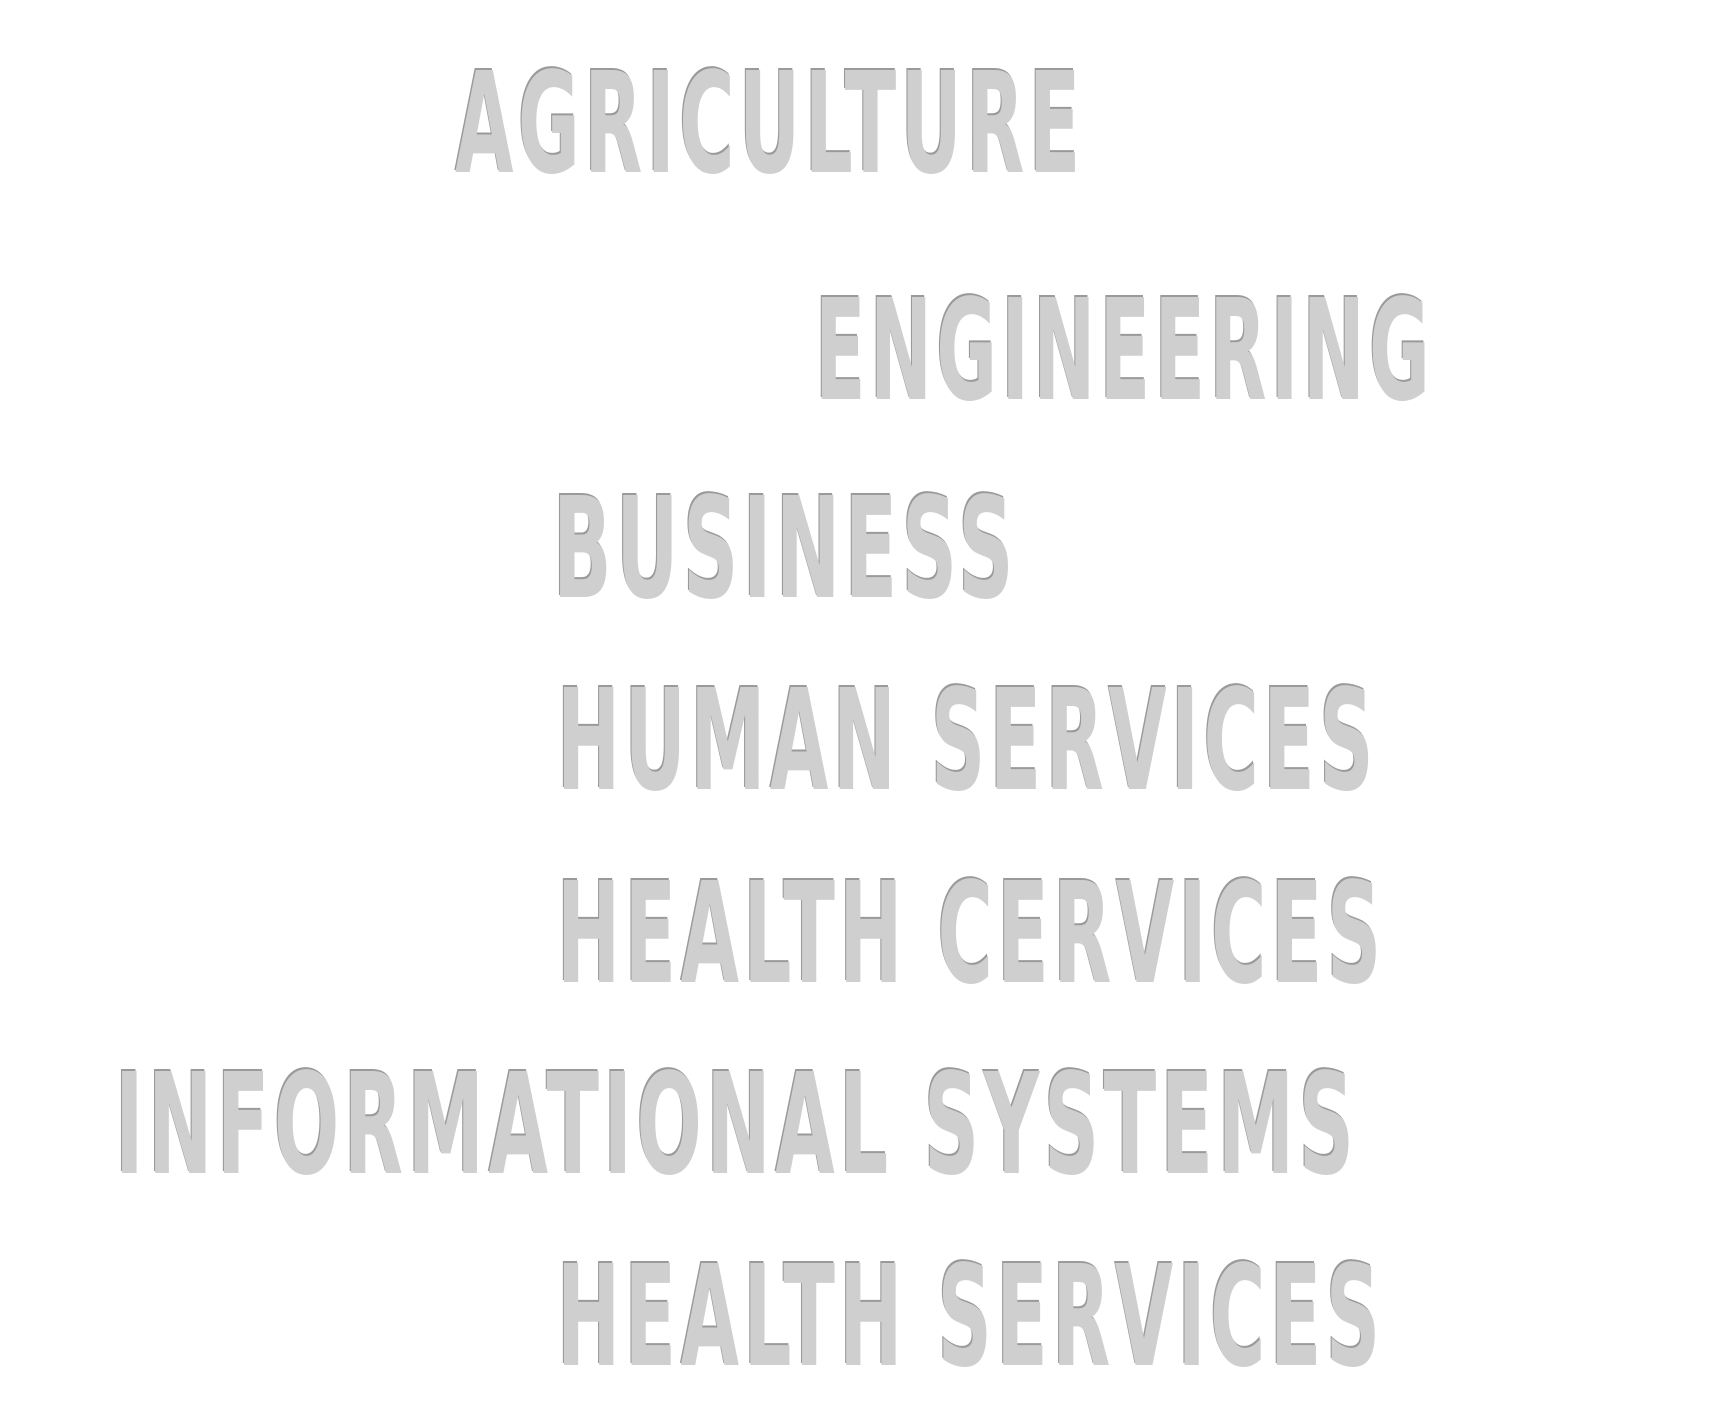 The width and height of the screenshot is (1729, 1410). What do you see at coordinates (786, 549) in the screenshot?
I see `word-business: BUSINESS` at bounding box center [786, 549].